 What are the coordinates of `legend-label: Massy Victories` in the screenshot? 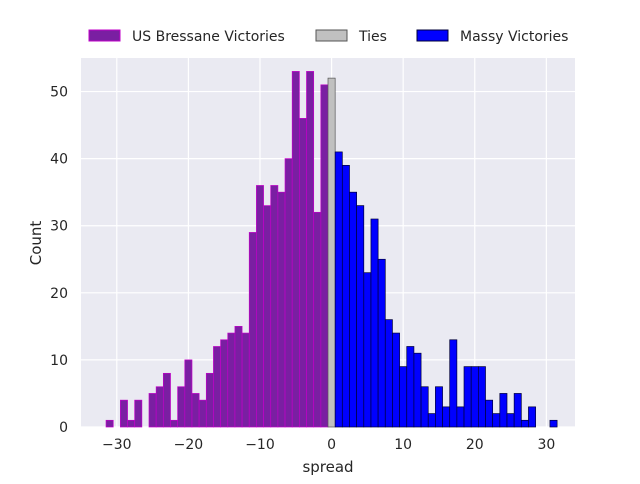 It's located at (514, 37).